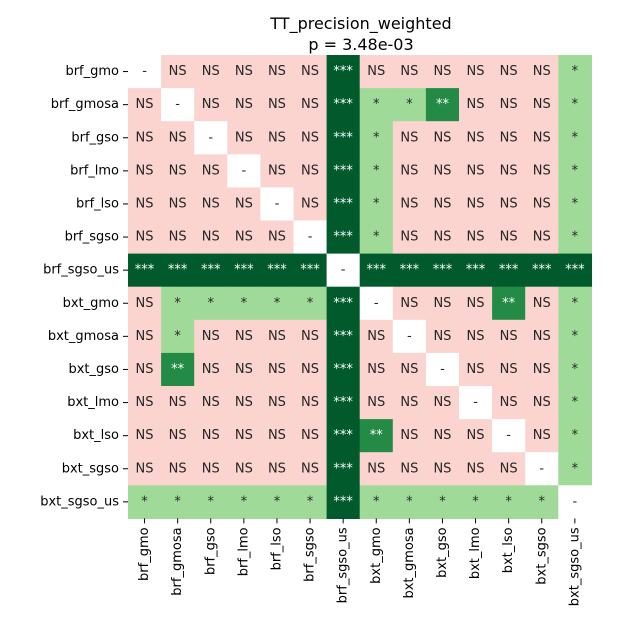  What do you see at coordinates (541, 555) in the screenshot?
I see `column-label: bxt_sgso` at bounding box center [541, 555].